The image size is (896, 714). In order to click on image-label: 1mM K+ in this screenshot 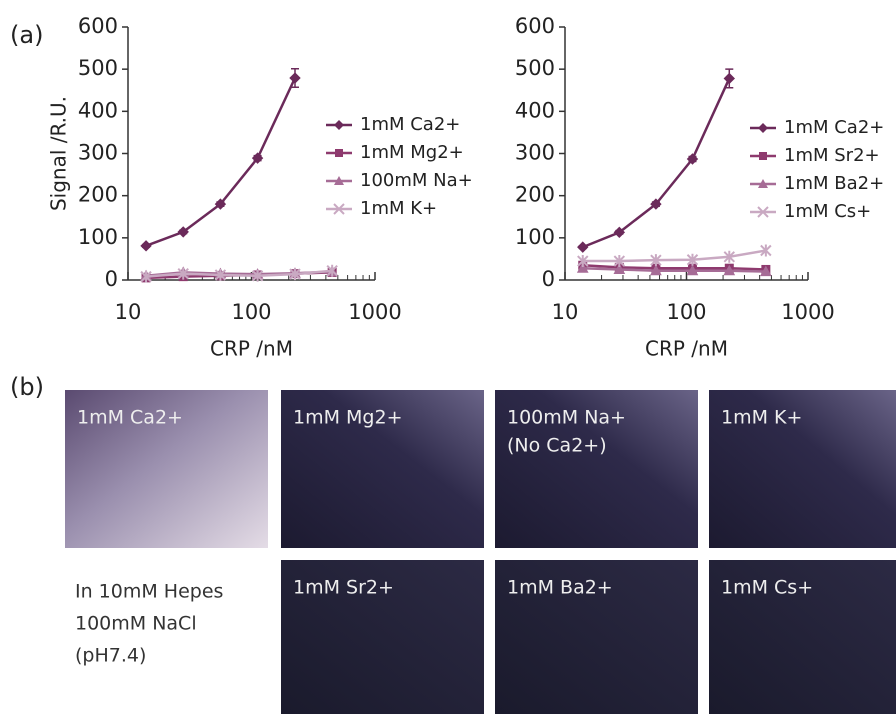, I will do `click(761, 418)`.